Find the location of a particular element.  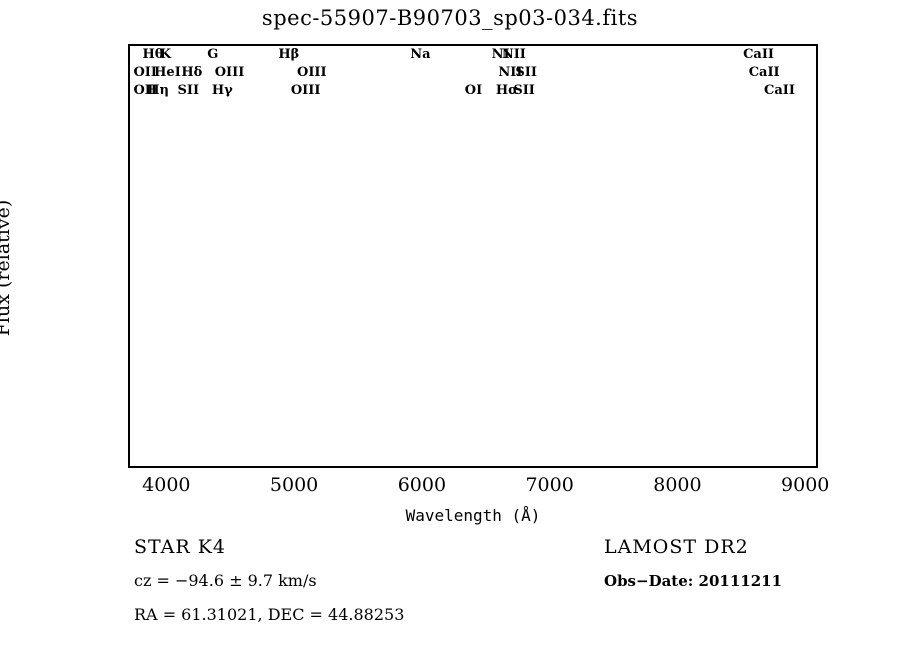

x-axis-title: Wavelength (Å) is located at coordinates (473, 515).